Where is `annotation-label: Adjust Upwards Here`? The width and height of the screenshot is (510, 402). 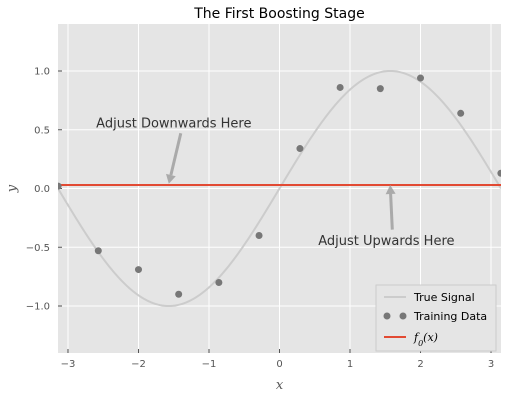 annotation-label: Adjust Upwards Here is located at coordinates (386, 241).